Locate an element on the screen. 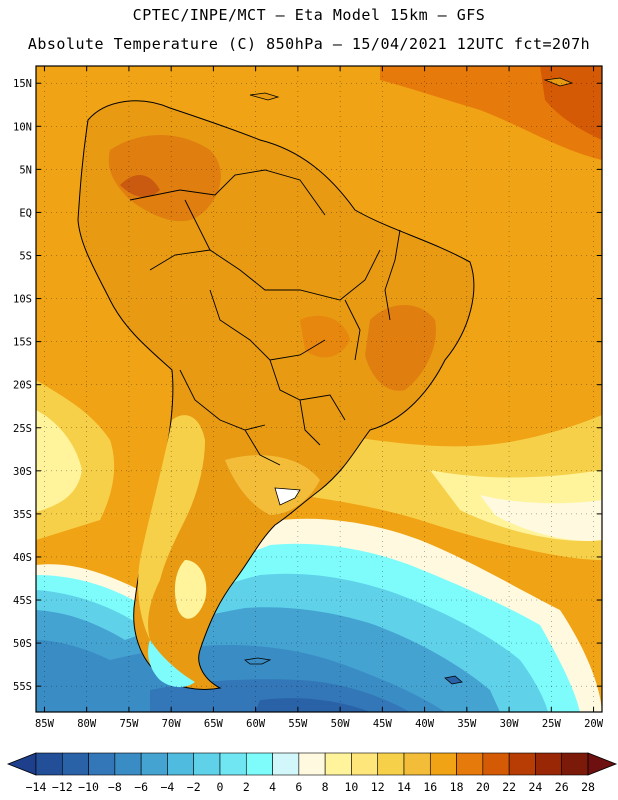 This screenshot has height=800, width=618. lat-tick-label: 25S is located at coordinates (22, 429).